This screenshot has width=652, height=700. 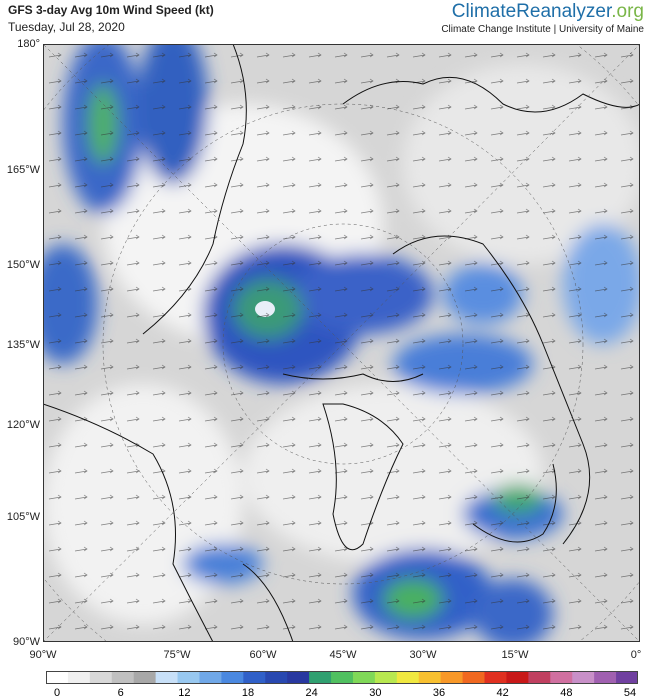 I want to click on colorbar-tick-label: 24, so click(x=311, y=693).